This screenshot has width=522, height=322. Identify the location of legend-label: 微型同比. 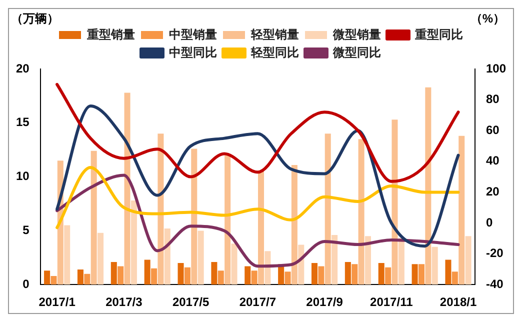
(356, 52).